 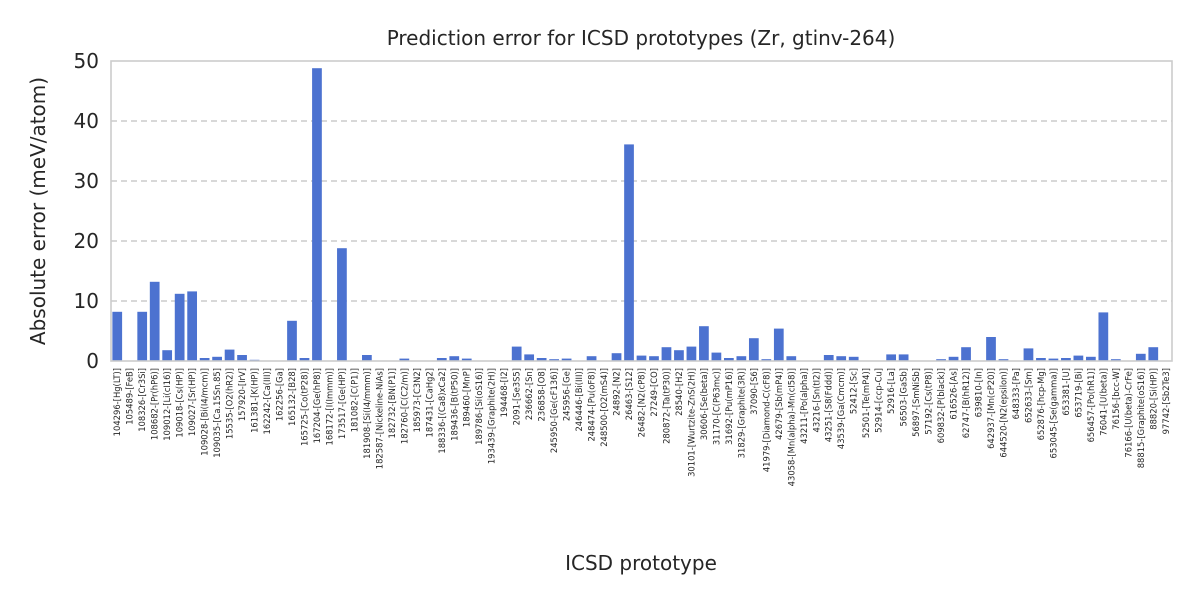 I want to click on x-tick-label: 109027-[Sr(HP)], so click(x=192, y=402).